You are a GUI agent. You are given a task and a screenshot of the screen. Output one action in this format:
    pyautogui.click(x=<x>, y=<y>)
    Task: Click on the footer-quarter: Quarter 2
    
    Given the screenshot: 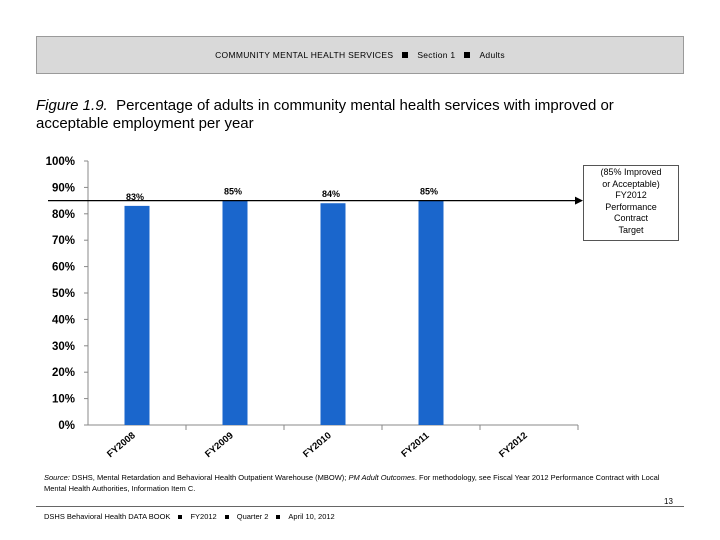 What is the action you would take?
    pyautogui.click(x=252, y=516)
    